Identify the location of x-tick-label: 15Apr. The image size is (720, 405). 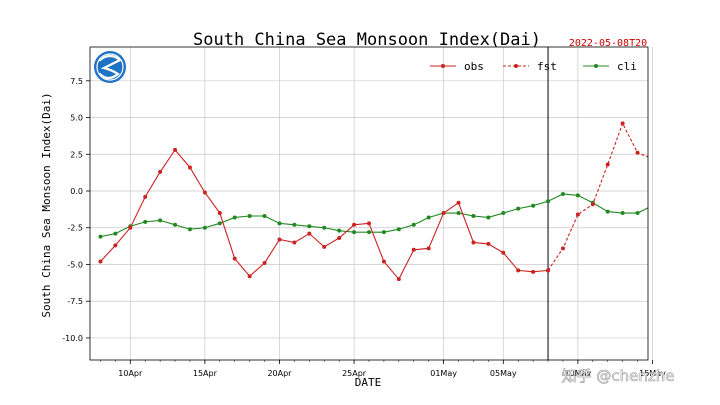
(205, 373).